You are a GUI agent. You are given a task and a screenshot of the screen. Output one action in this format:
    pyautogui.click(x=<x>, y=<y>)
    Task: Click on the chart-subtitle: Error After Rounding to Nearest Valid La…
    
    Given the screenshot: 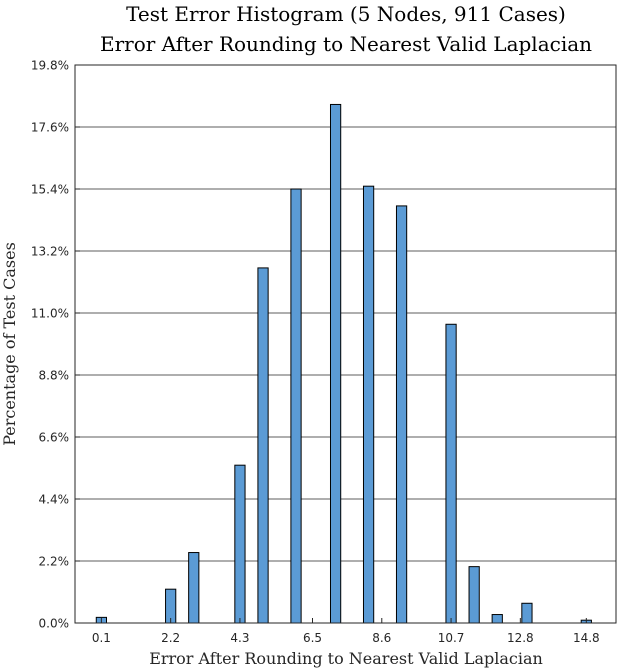 What is the action you would take?
    pyautogui.click(x=346, y=44)
    